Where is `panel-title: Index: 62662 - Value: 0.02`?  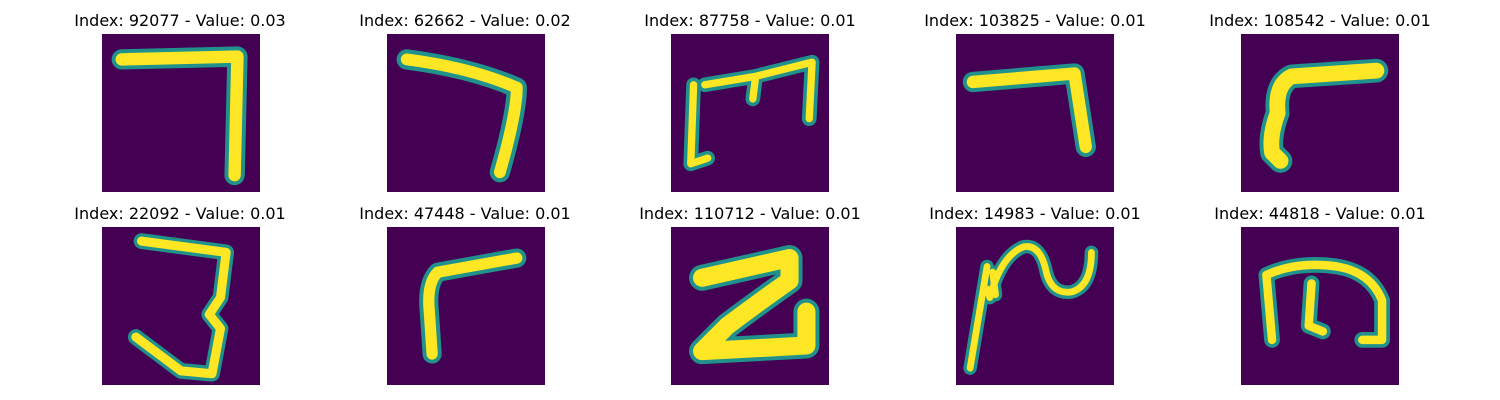
panel-title: Index: 62662 - Value: 0.02 is located at coordinates (465, 20).